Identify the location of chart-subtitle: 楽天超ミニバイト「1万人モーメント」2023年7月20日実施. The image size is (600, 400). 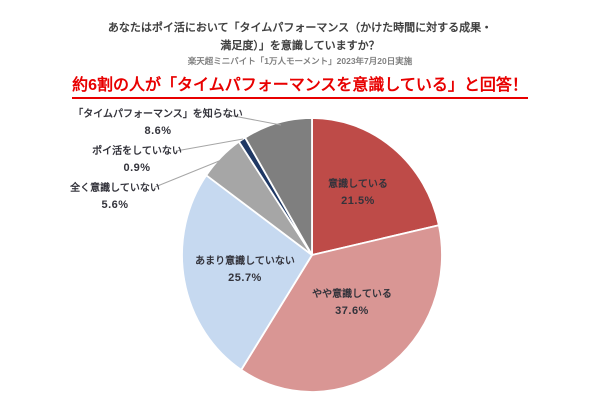
(300, 61).